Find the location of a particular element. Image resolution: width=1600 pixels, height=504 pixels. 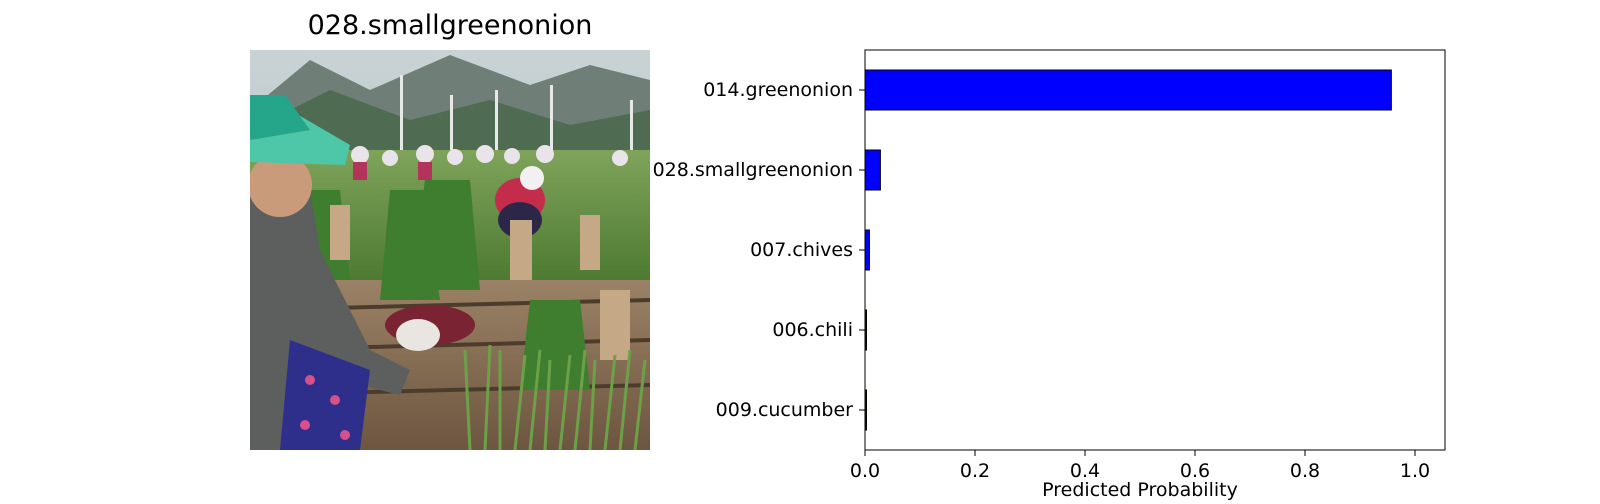

x-axis: 0.0 0.2 0.4 0.6 0.8 1.0 is located at coordinates (1140, 466).